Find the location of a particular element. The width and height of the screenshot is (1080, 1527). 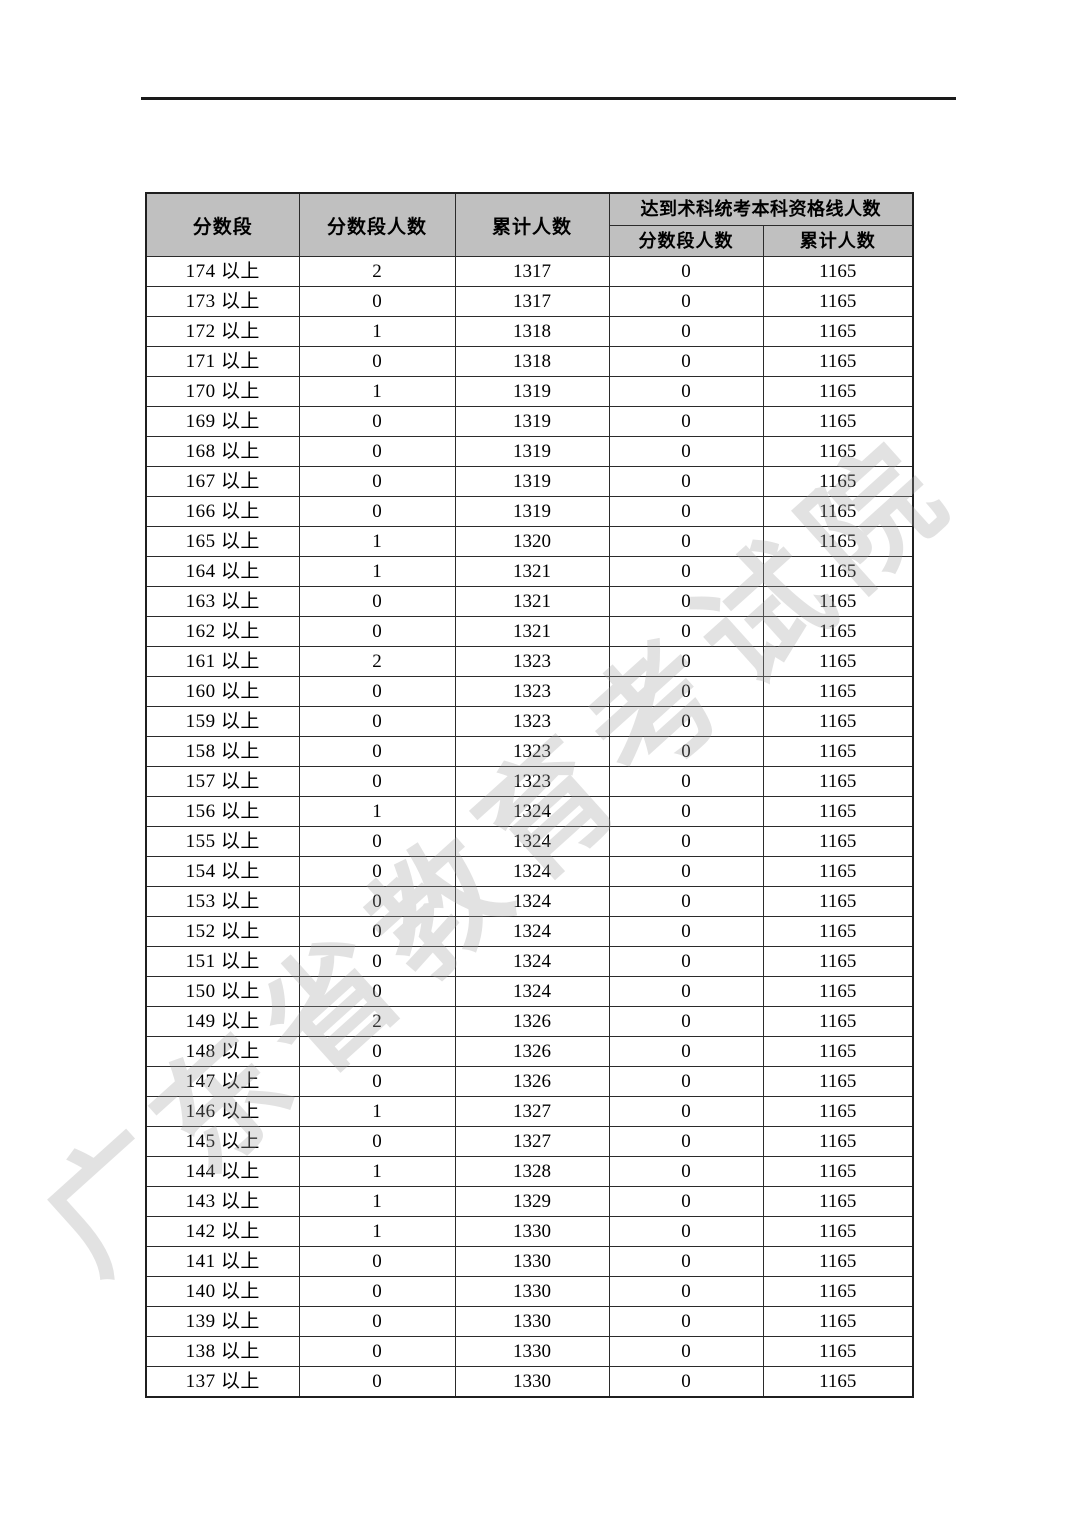

table-row: 165 以上 1 1320 0 1165 is located at coordinates (529, 541).